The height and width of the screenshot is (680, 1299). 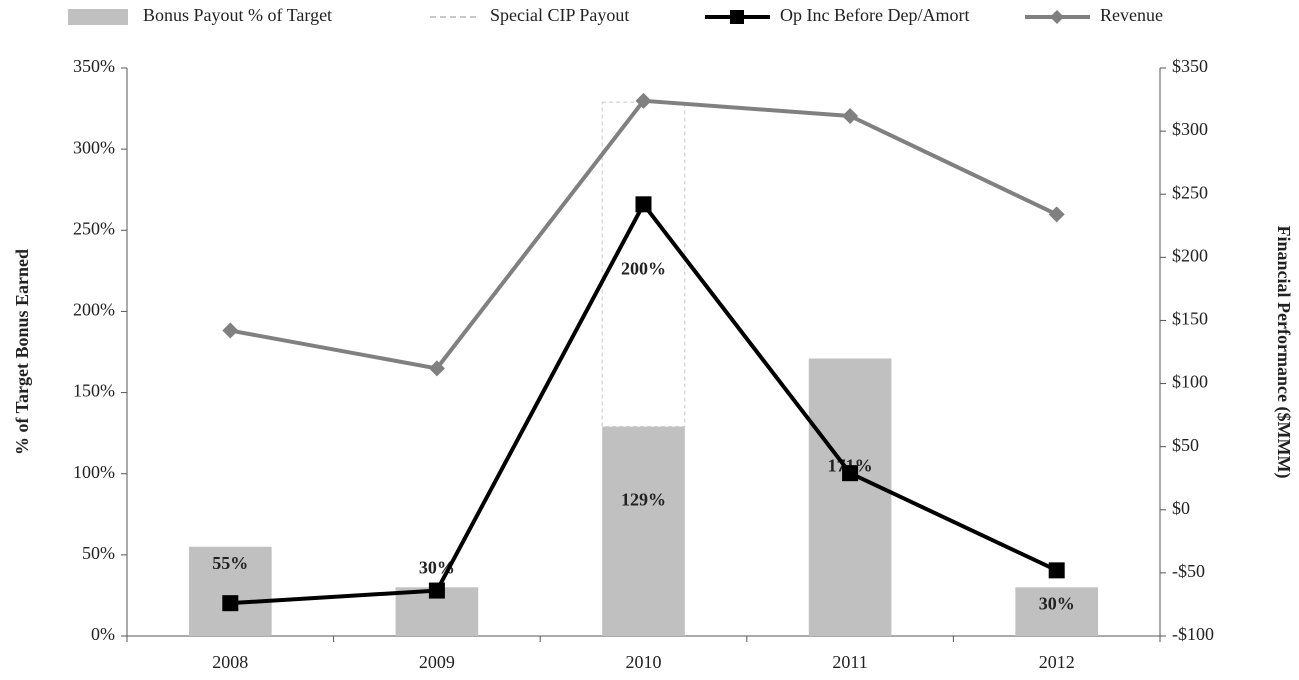 What do you see at coordinates (644, 662) in the screenshot?
I see `x-tick-label: 2010` at bounding box center [644, 662].